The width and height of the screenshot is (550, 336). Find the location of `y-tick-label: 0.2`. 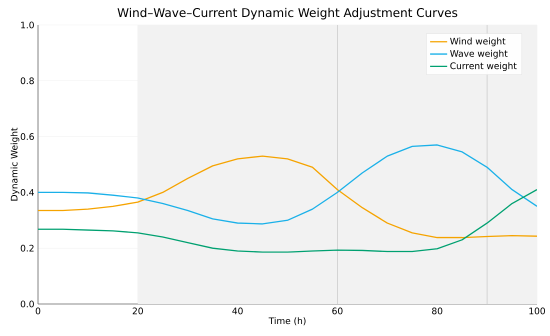

y-tick-label: 0.2 is located at coordinates (27, 248).